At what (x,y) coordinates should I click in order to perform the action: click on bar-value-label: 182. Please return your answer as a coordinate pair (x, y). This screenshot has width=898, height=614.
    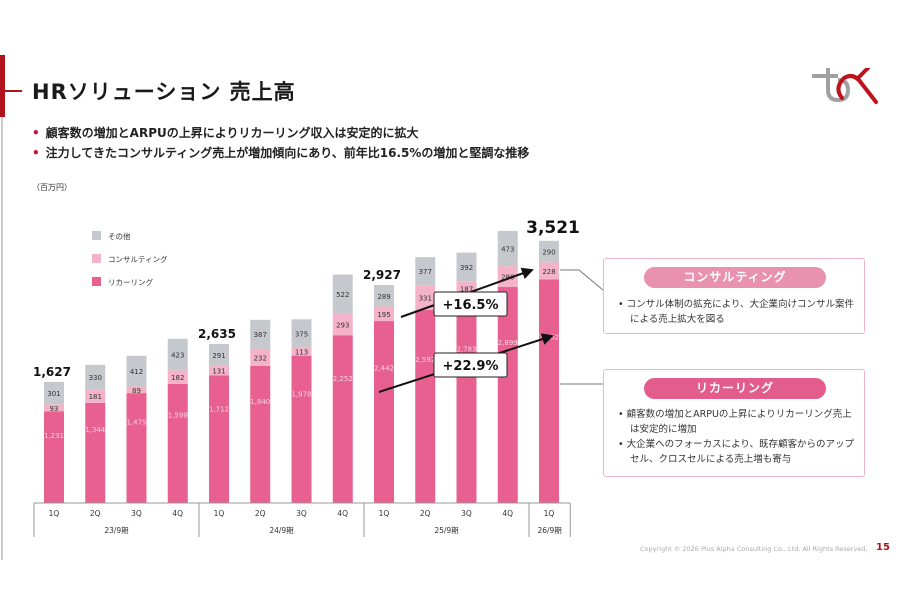
    Looking at the image, I should click on (177, 378).